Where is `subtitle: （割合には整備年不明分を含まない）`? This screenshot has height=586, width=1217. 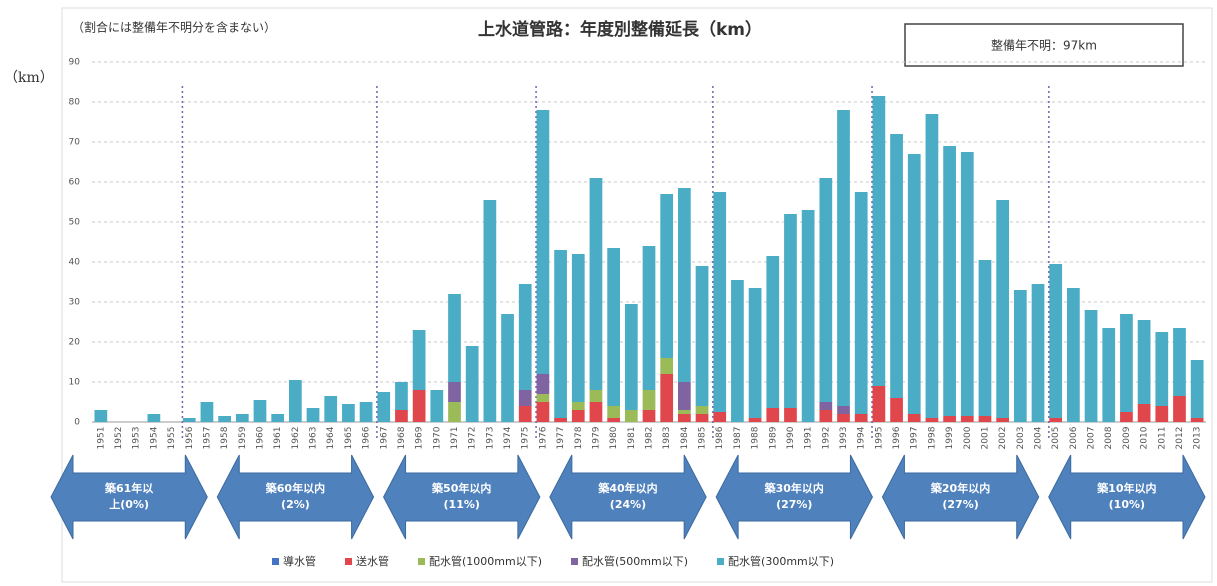 subtitle: （割合には整備年不明分を含まない） is located at coordinates (174, 27).